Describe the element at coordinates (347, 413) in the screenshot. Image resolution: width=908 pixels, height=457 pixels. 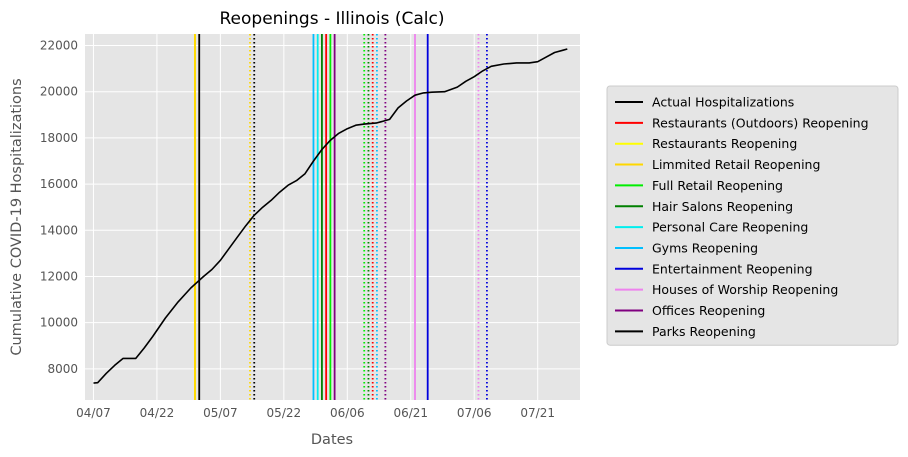
I see `x-tick-label: 06/06` at that location.